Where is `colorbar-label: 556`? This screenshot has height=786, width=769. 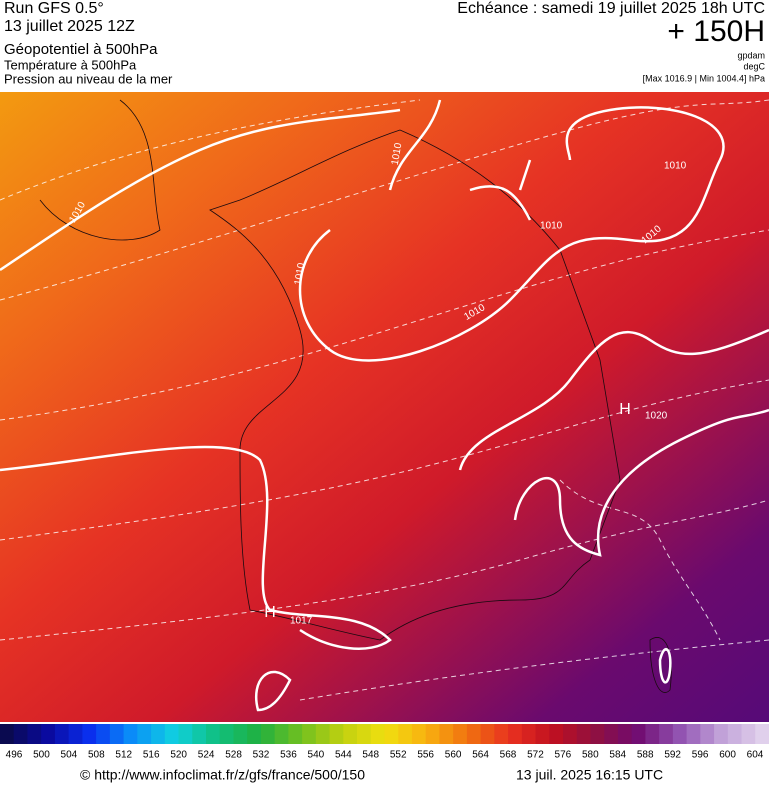
colorbar-label: 556 is located at coordinates (425, 755).